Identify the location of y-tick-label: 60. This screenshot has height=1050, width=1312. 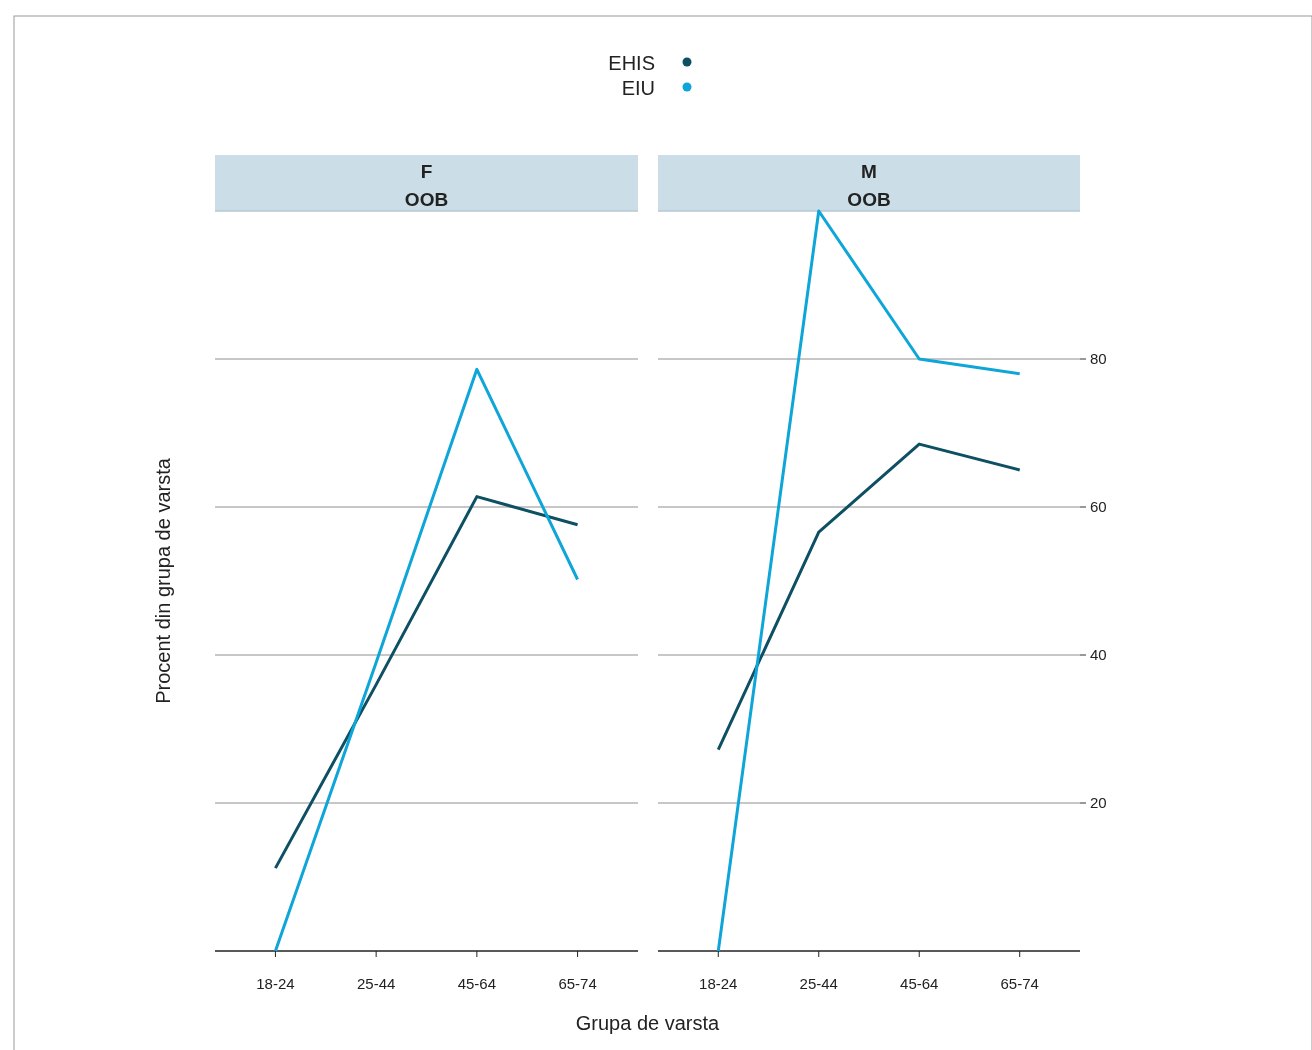
(1098, 507).